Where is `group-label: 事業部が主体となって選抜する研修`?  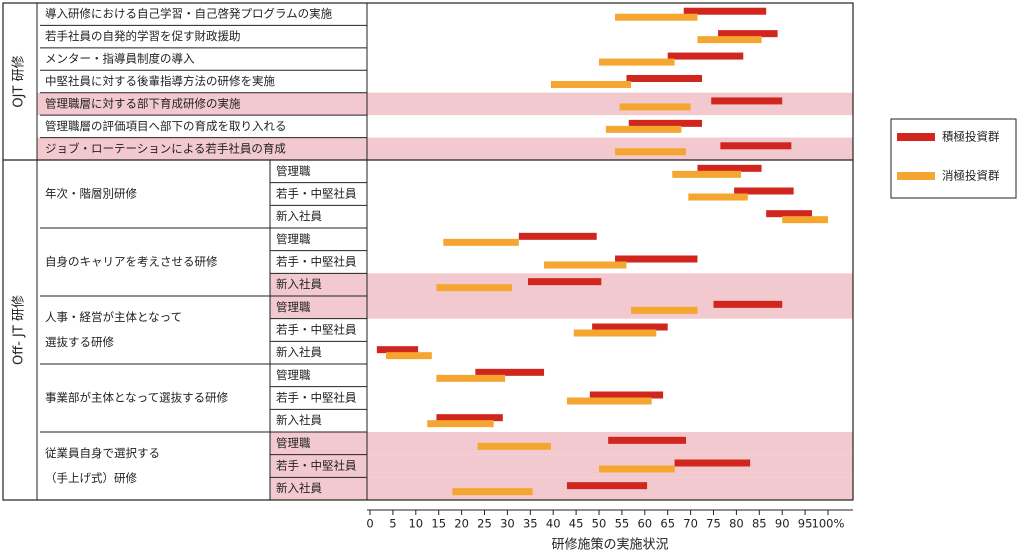 group-label: 事業部が主体となって選抜する研修 is located at coordinates (137, 398).